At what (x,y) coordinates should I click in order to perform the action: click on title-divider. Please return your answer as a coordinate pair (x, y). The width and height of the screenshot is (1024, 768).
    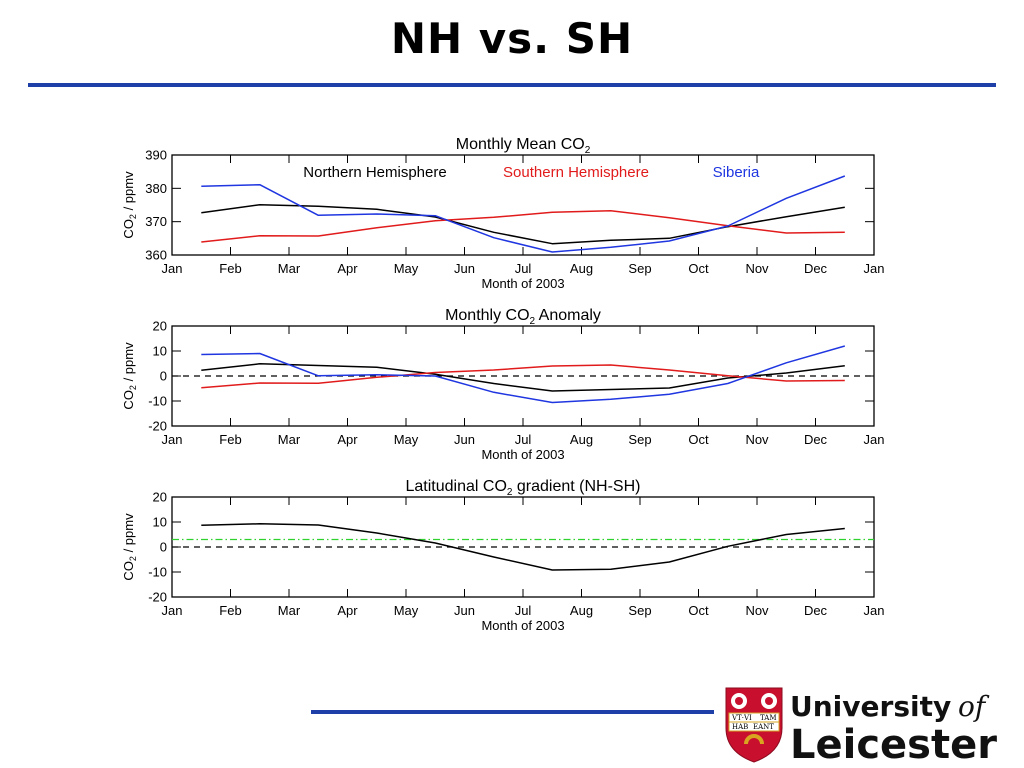
    Looking at the image, I should click on (512, 85).